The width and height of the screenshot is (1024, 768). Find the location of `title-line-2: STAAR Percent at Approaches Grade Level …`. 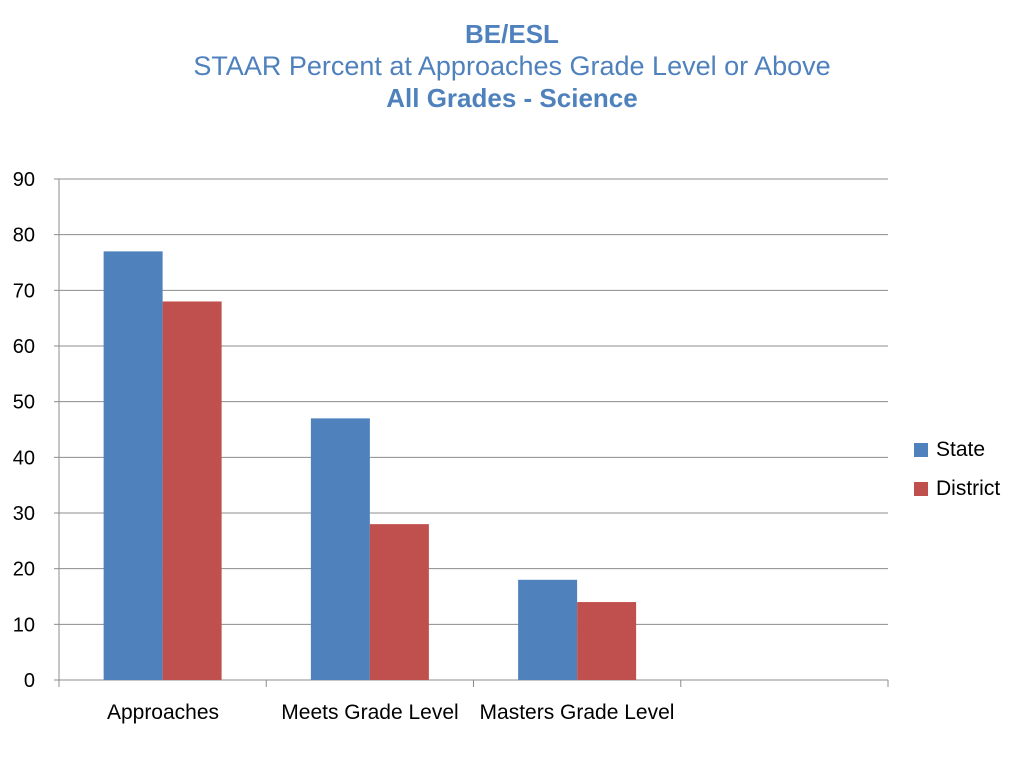

title-line-2: STAAR Percent at Approaches Grade Level … is located at coordinates (512, 66).